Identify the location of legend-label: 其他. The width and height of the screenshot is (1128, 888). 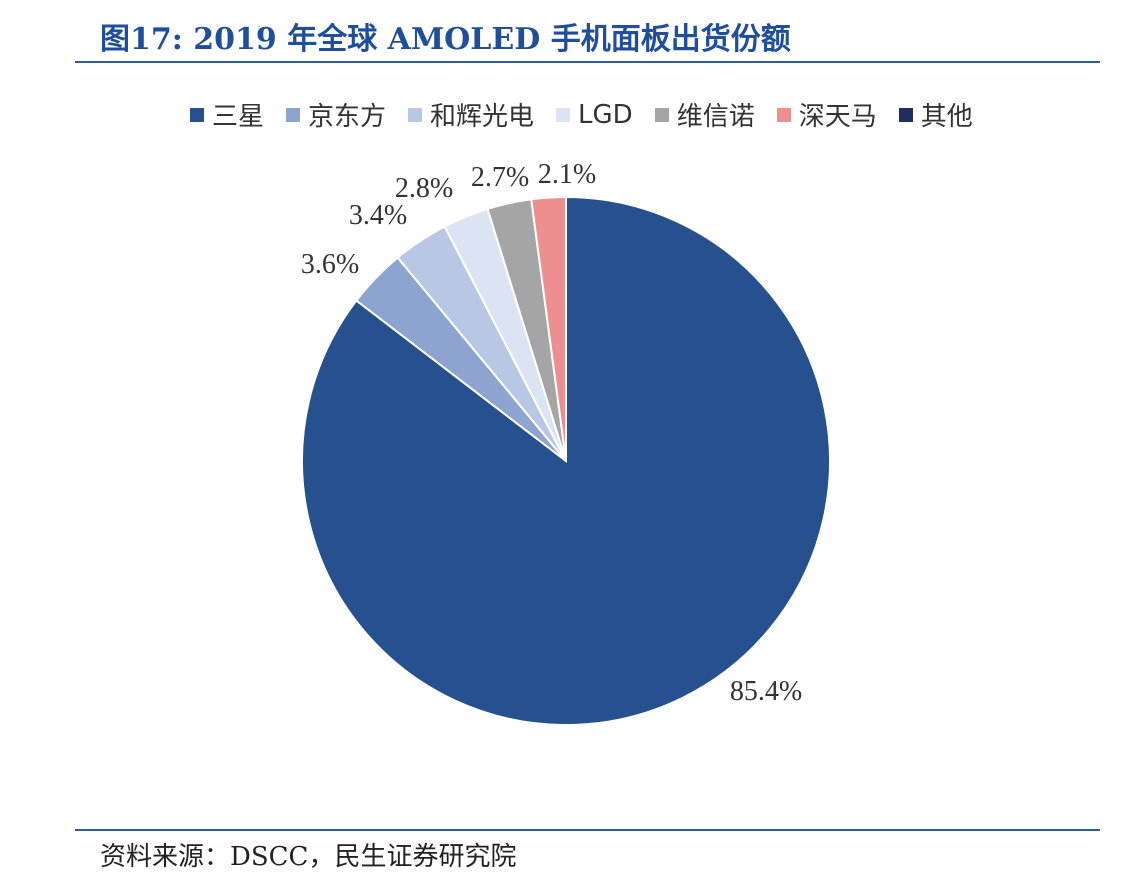
(946, 117).